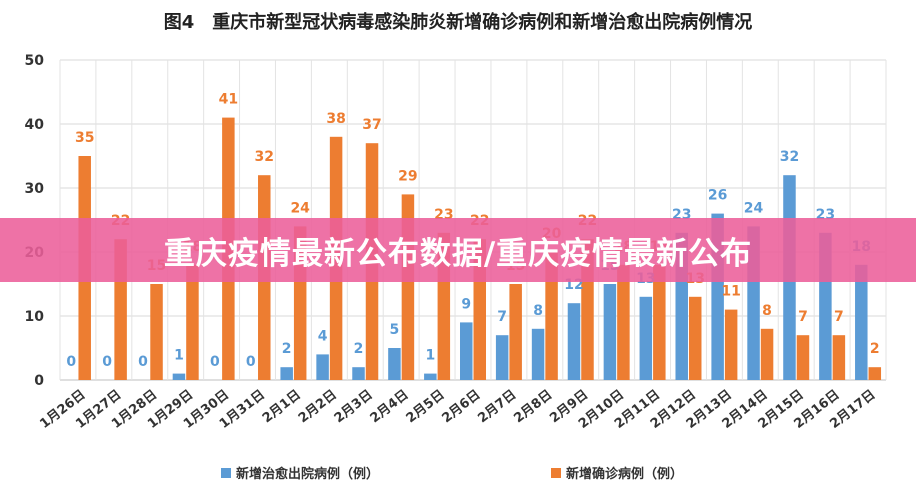 Image resolution: width=916 pixels, height=500 pixels. I want to click on data-label-recovered: 4, so click(323, 336).